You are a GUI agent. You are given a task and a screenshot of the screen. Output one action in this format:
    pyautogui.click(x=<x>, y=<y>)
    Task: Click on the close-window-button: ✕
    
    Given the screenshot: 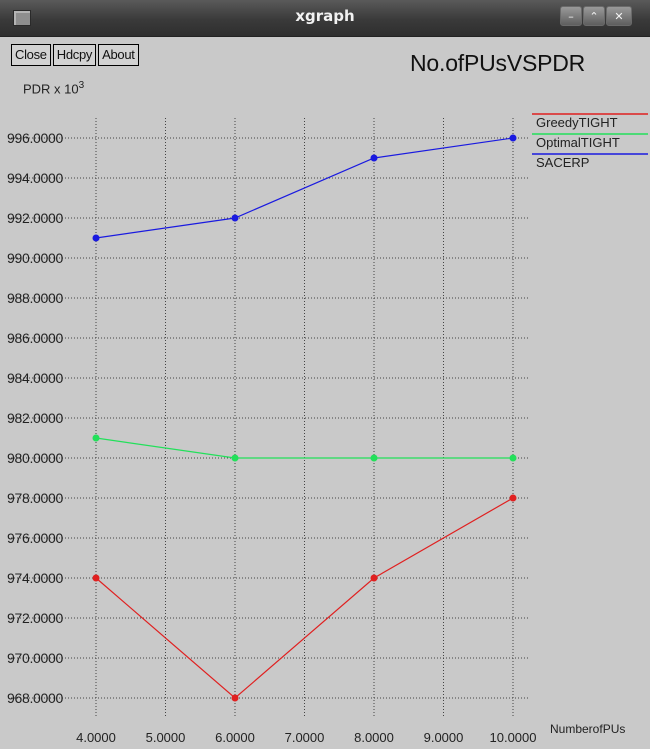 What is the action you would take?
    pyautogui.click(x=619, y=16)
    